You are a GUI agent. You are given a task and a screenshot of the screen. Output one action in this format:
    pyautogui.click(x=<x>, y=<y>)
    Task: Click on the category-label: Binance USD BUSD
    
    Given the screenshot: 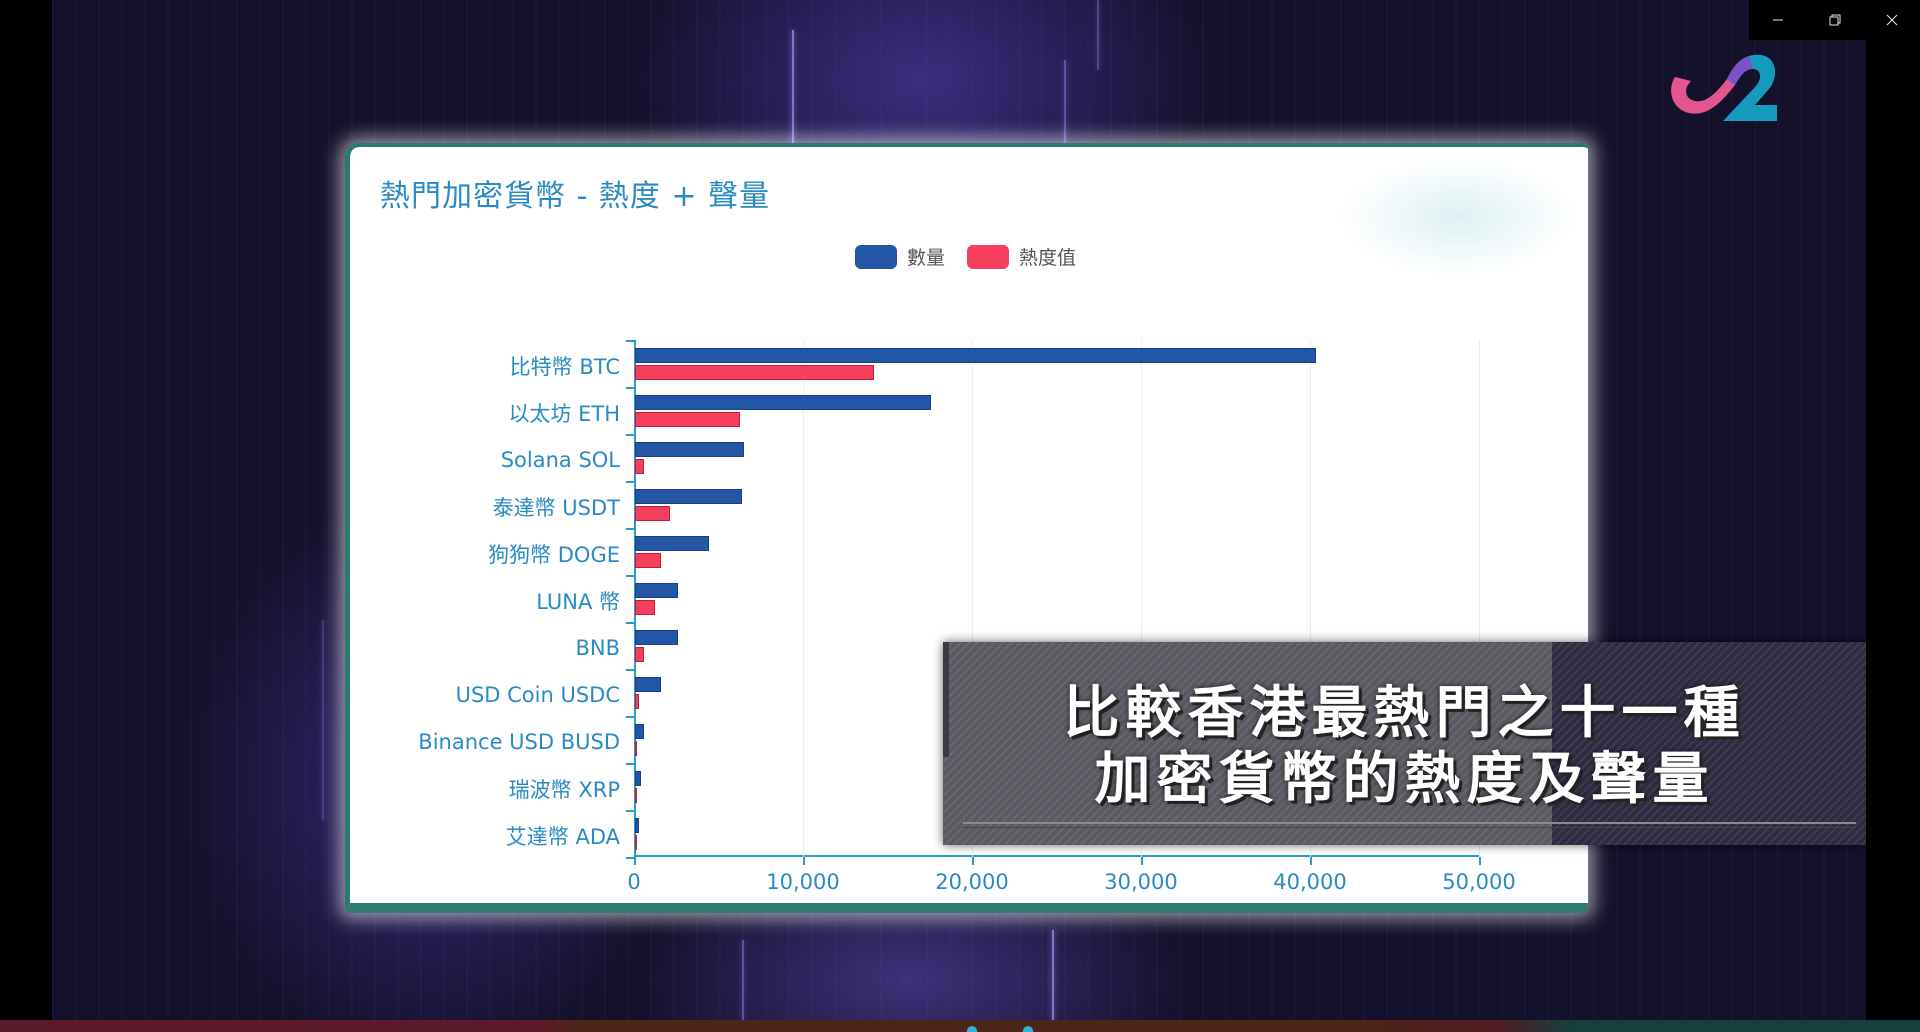 What is the action you would take?
    pyautogui.click(x=519, y=741)
    